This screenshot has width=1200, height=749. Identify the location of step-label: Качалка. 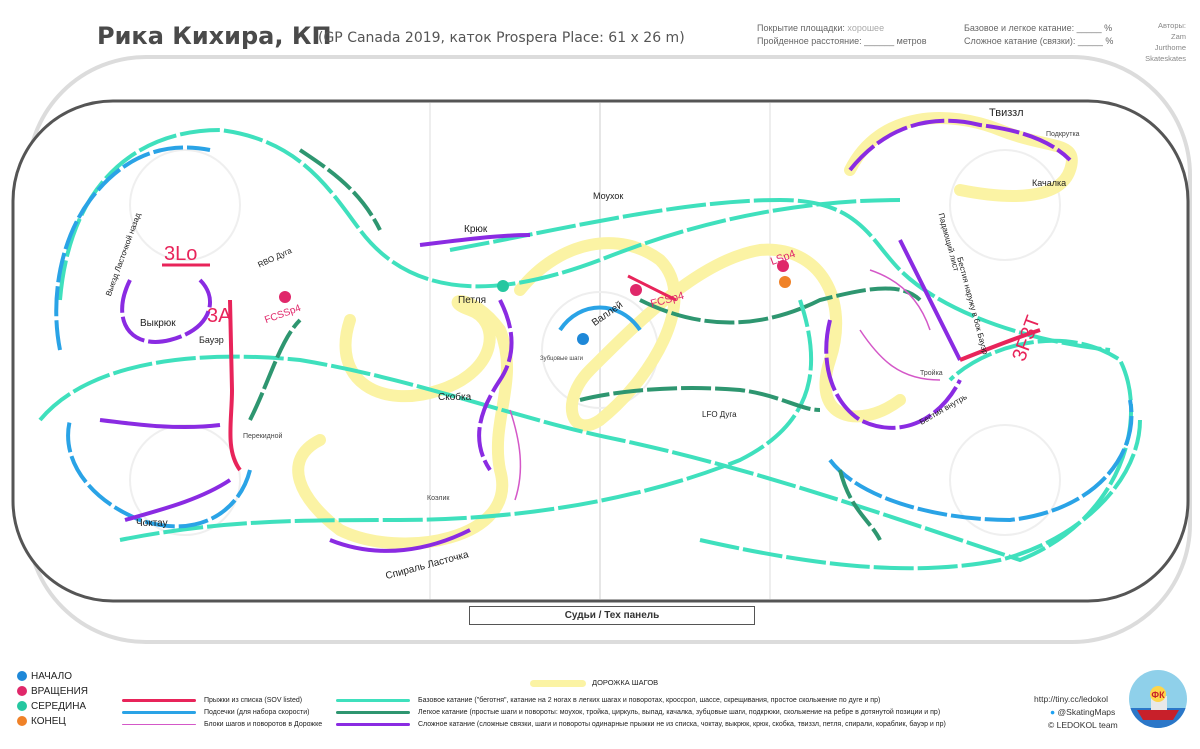
(1049, 183).